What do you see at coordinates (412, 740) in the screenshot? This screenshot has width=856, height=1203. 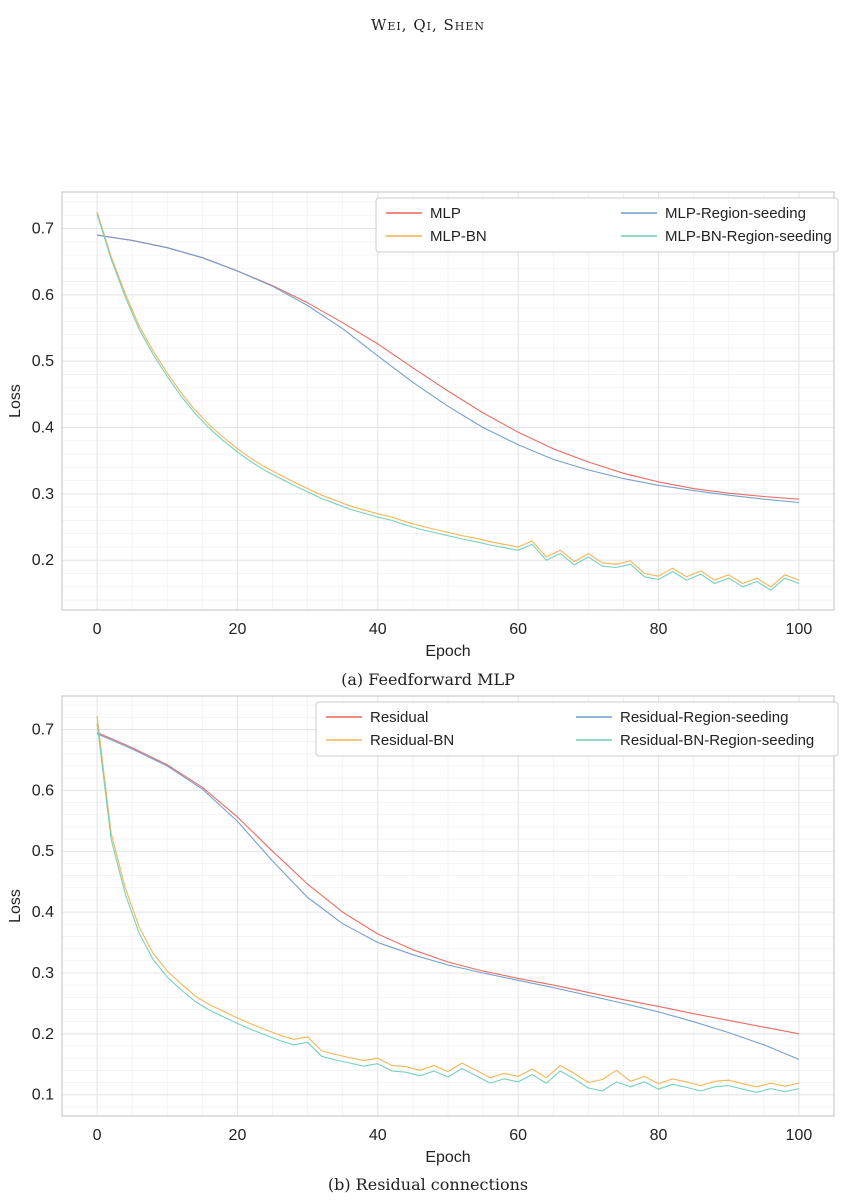 I see `legend-label: Residual-BN` at bounding box center [412, 740].